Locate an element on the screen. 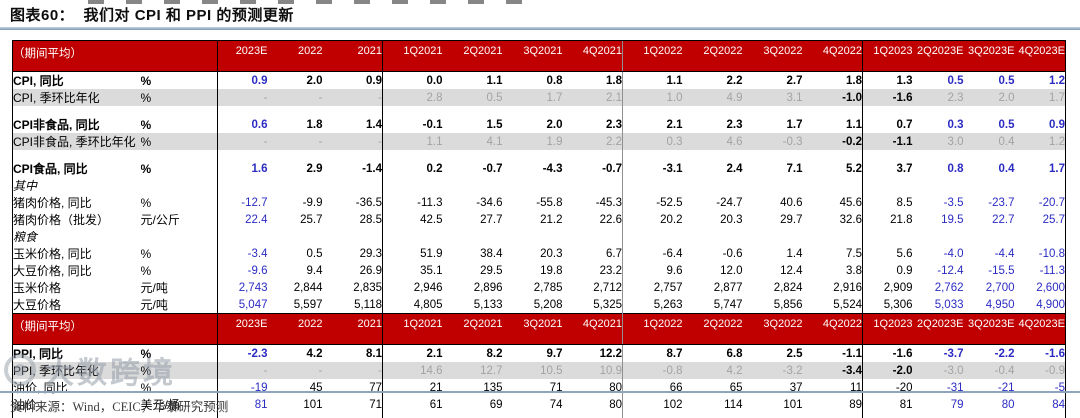  column-header: 1Q2022 is located at coordinates (652, 329).